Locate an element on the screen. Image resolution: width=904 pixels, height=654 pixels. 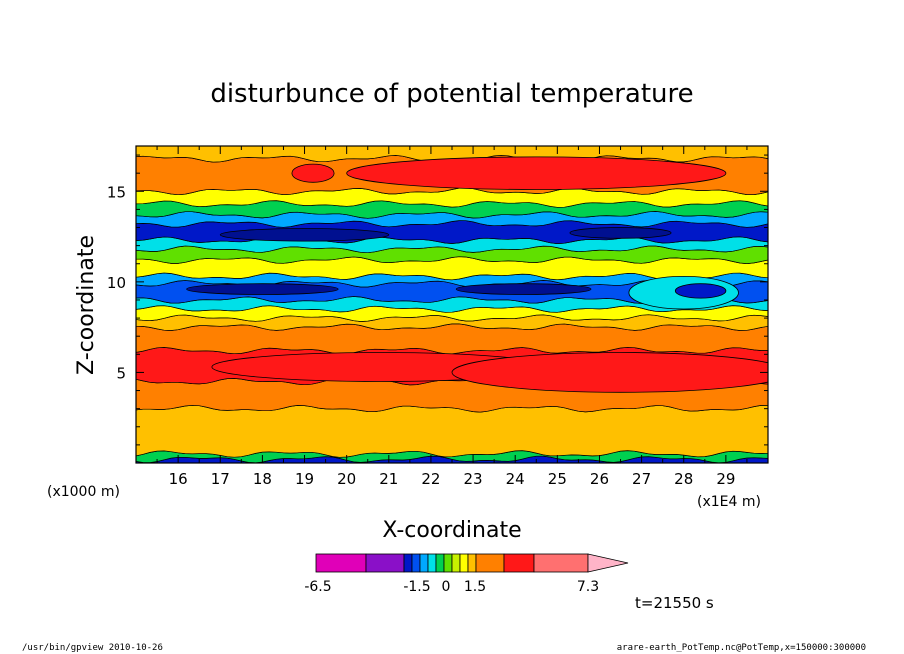
colorbar-tick-label: 0 is located at coordinates (446, 587).